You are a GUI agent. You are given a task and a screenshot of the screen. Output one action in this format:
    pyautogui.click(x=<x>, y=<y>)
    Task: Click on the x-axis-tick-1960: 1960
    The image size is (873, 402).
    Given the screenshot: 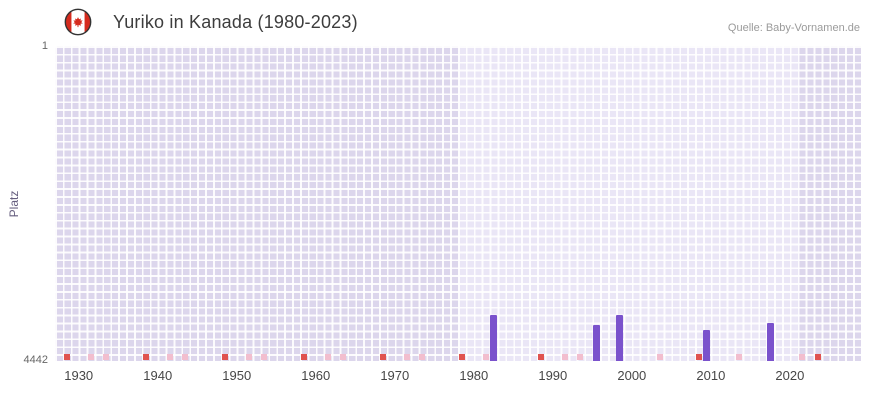 What is the action you would take?
    pyautogui.click(x=316, y=375)
    